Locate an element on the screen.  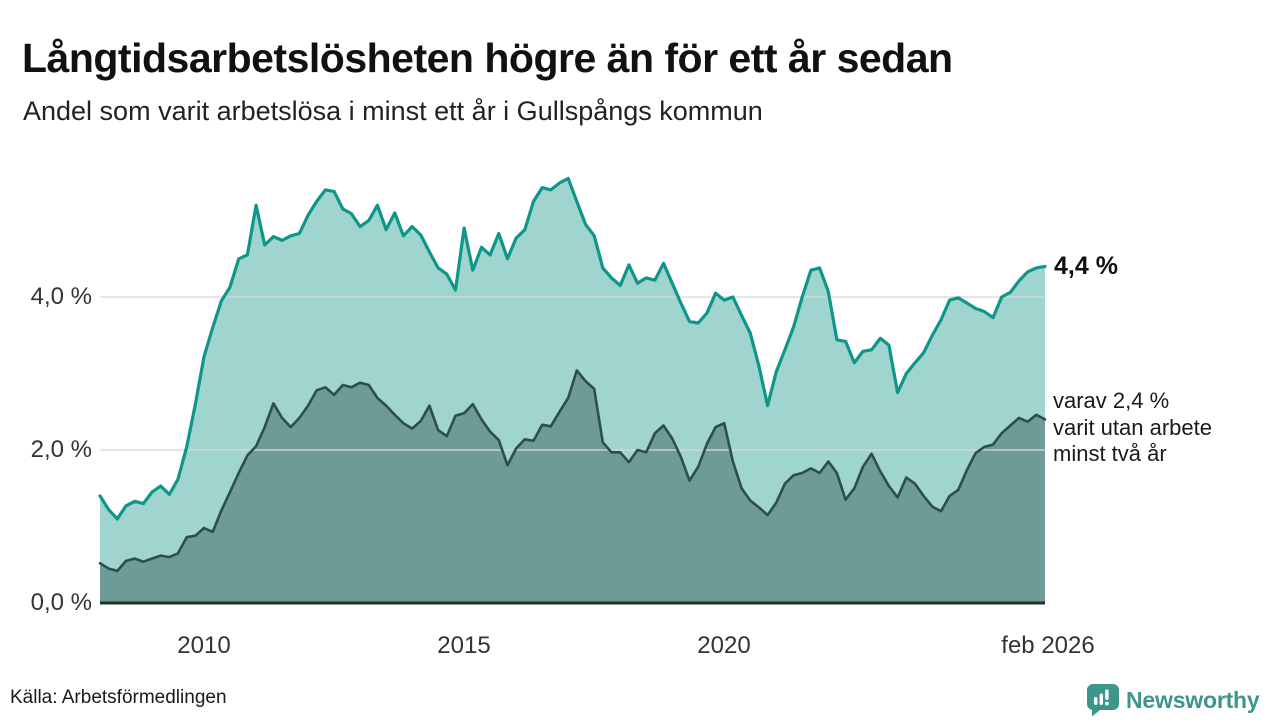
annotation-line: varav 2,4 % is located at coordinates (1111, 400).